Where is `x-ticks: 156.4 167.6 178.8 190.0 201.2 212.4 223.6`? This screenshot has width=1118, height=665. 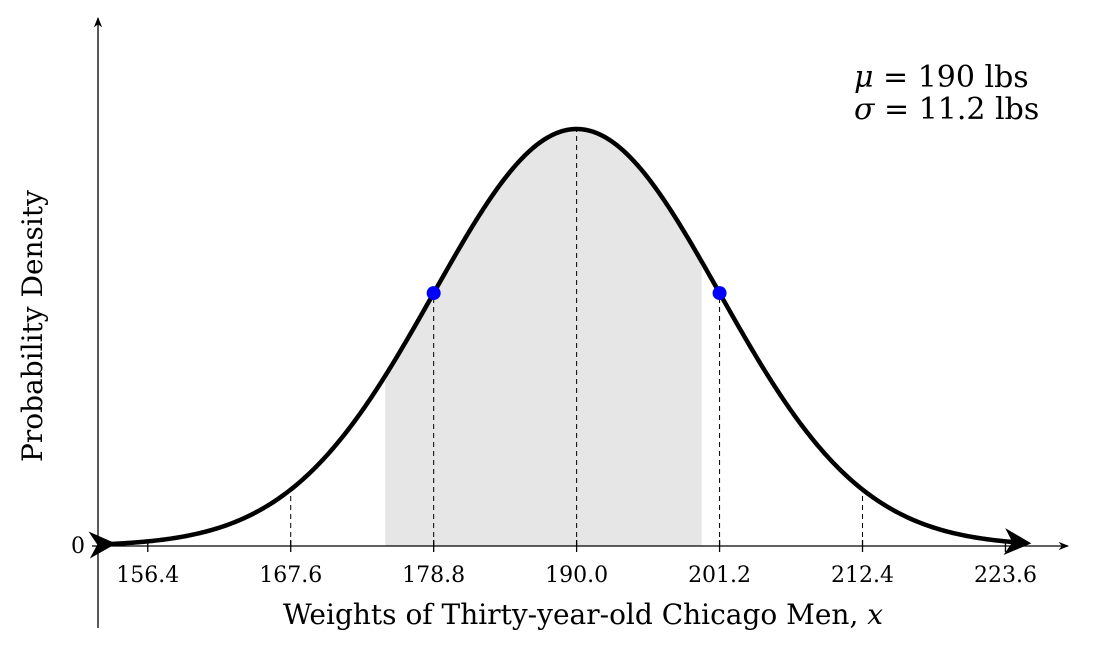 x-ticks: 156.4 167.6 178.8 190.0 201.2 212.4 223.6 is located at coordinates (576, 564).